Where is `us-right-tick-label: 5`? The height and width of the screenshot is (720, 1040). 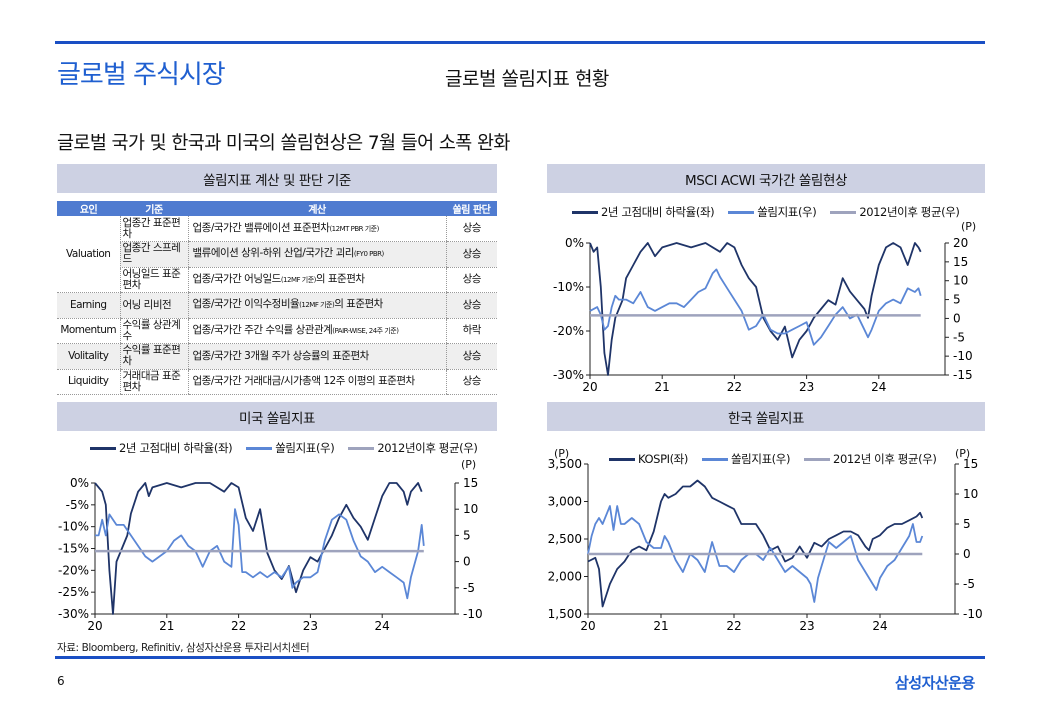
us-right-tick-label: 5 is located at coordinates (467, 535).